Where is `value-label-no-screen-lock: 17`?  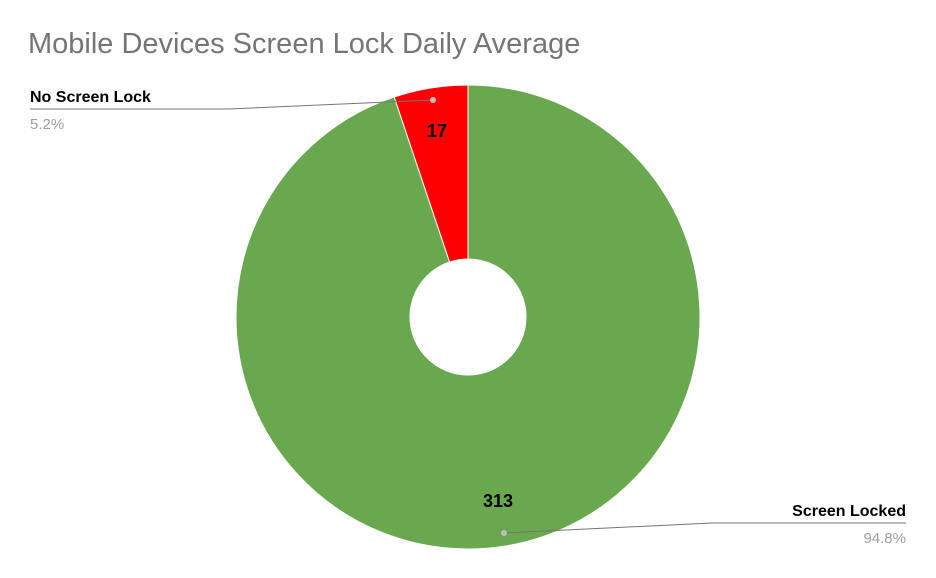
value-label-no-screen-lock: 17 is located at coordinates (437, 131).